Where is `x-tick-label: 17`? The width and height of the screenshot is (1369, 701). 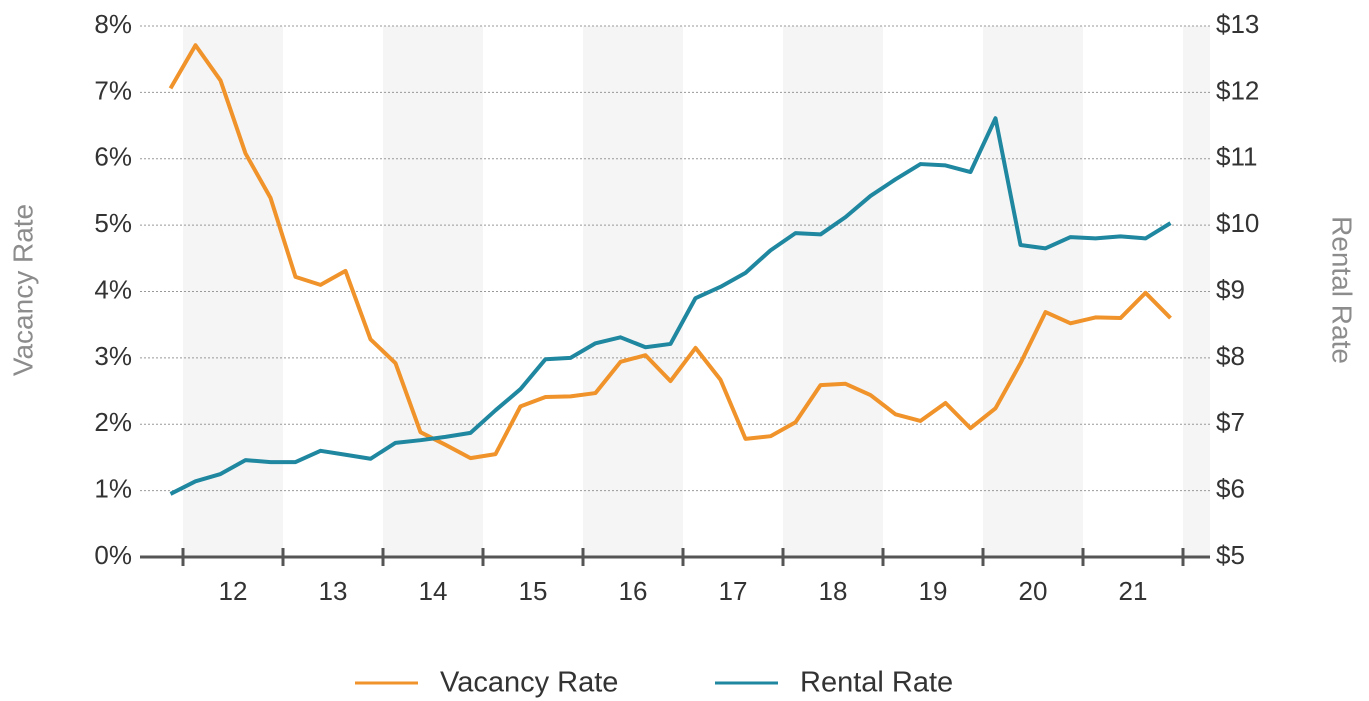 x-tick-label: 17 is located at coordinates (733, 591).